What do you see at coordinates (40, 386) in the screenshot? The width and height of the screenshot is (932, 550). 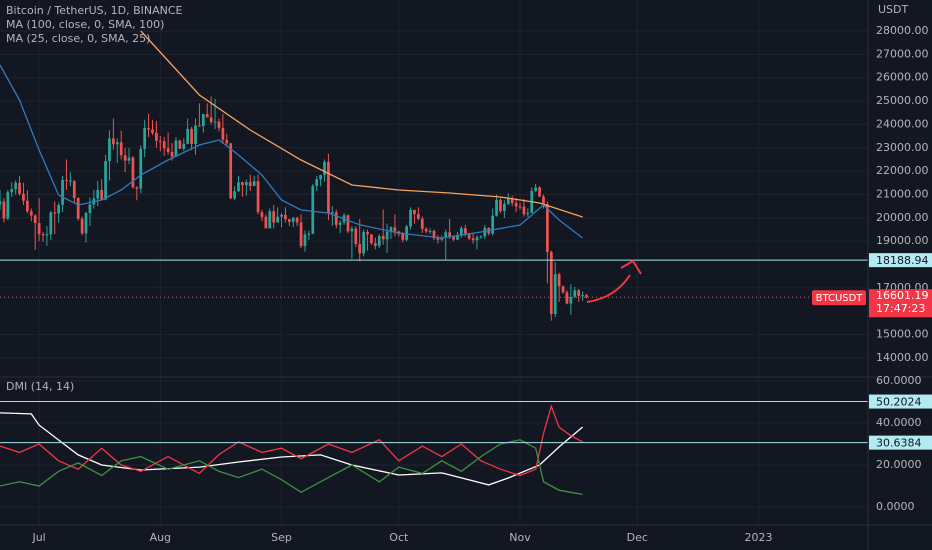 I see `dmi-legend: DMI (14, 14)` at bounding box center [40, 386].